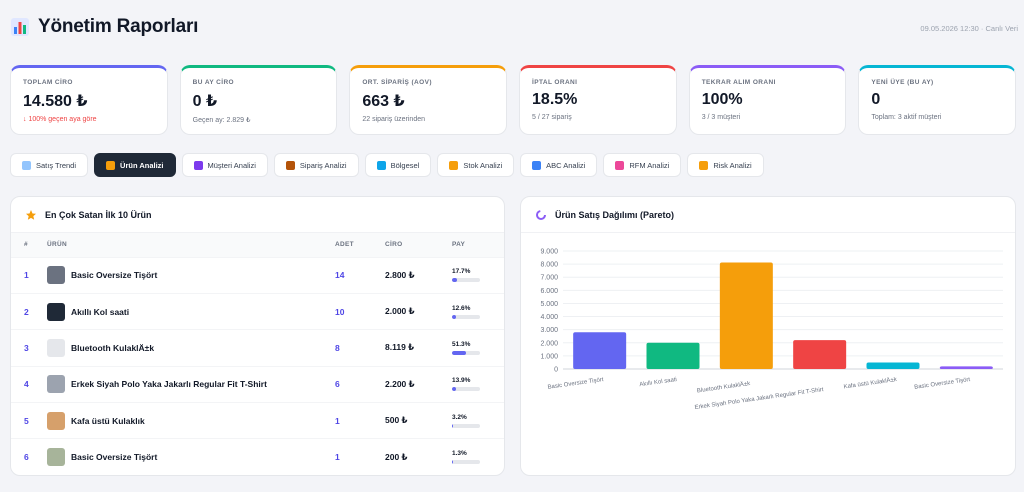  What do you see at coordinates (549, 278) in the screenshot?
I see `y-tick-label: 7.000` at bounding box center [549, 278].